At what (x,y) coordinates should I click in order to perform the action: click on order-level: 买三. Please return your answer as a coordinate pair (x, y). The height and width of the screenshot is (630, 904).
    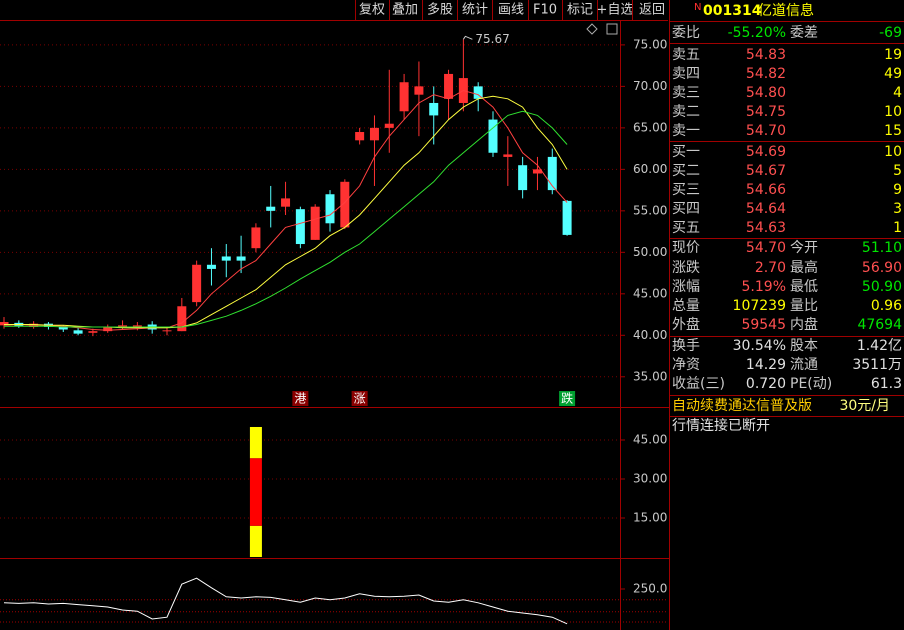
    Looking at the image, I should click on (686, 190).